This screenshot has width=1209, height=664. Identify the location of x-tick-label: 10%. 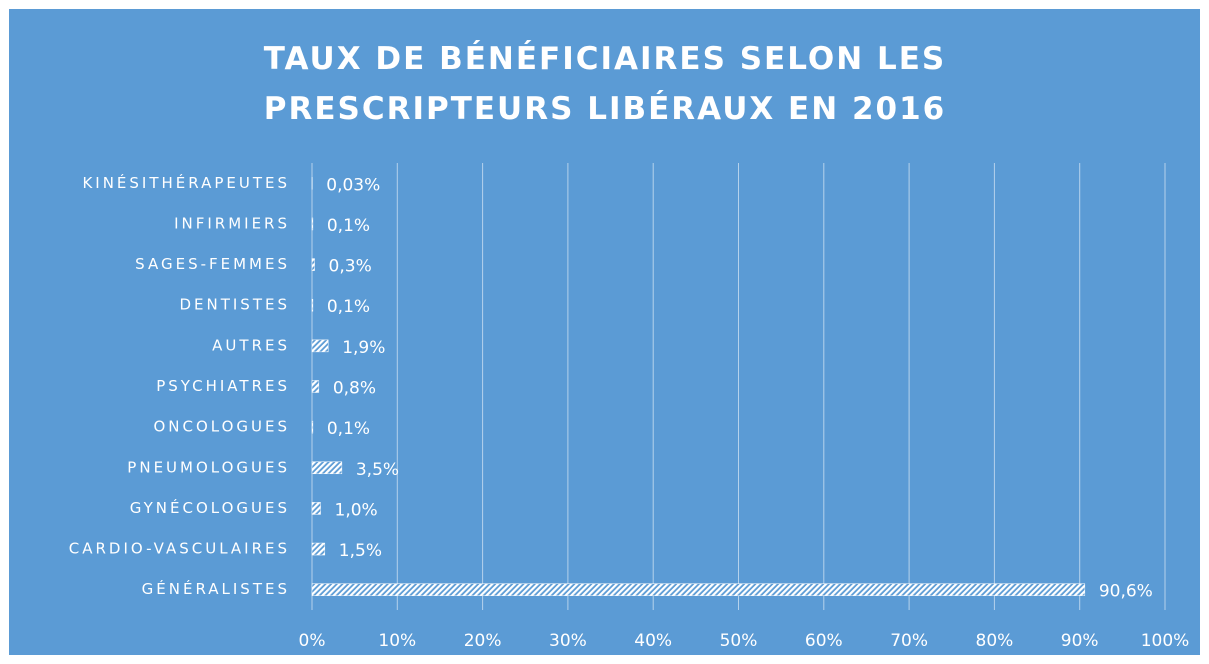
(397, 641).